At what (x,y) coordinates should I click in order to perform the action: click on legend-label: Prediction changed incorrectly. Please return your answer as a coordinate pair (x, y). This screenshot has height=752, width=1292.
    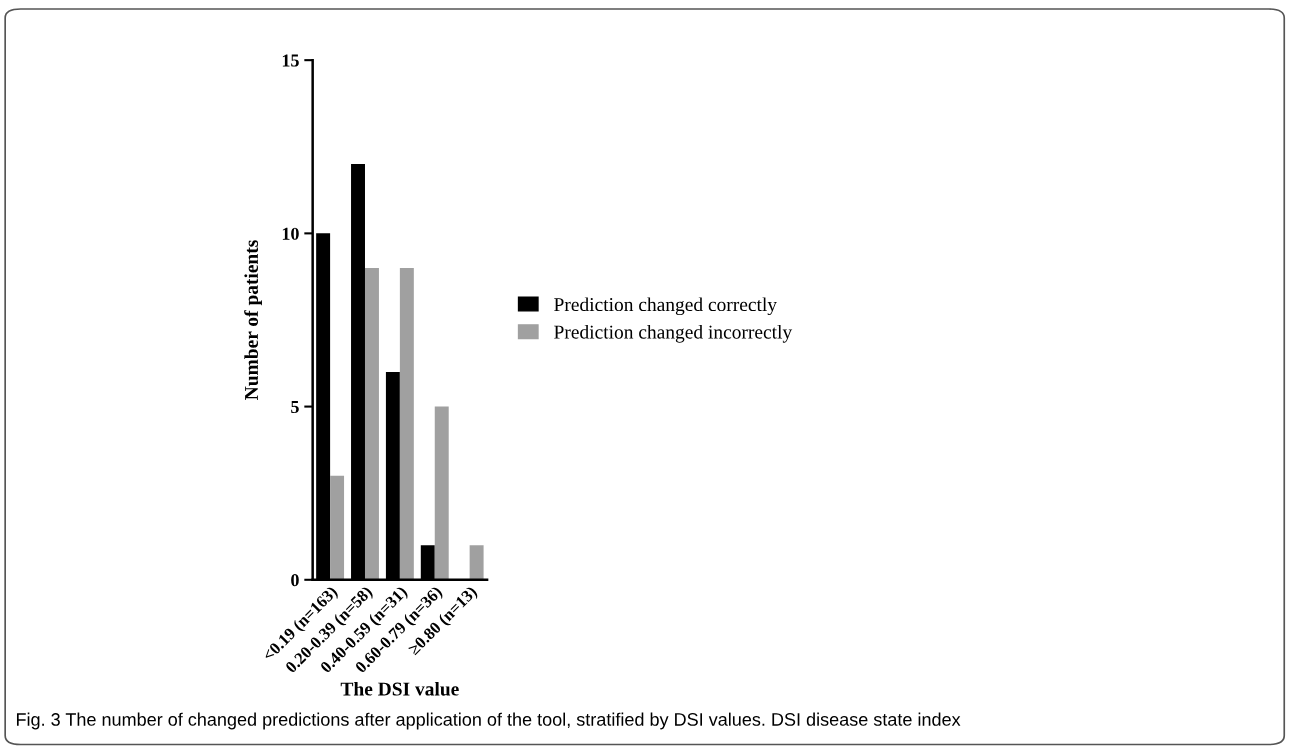
    Looking at the image, I should click on (673, 333).